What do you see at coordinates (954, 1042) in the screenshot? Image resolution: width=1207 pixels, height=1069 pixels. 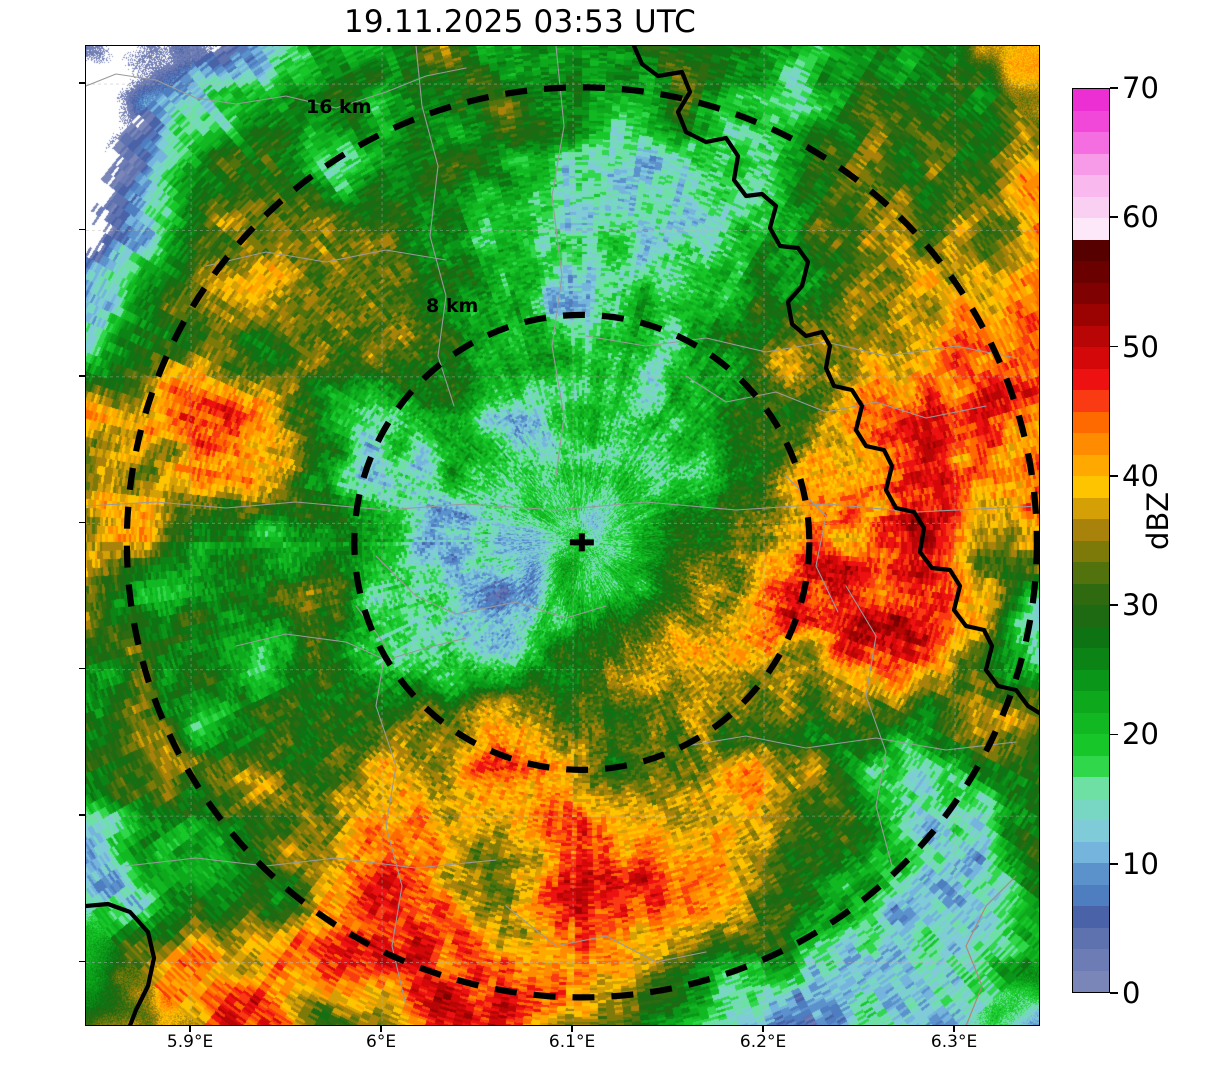 I see `x-tick-label: 6.3°E` at bounding box center [954, 1042].